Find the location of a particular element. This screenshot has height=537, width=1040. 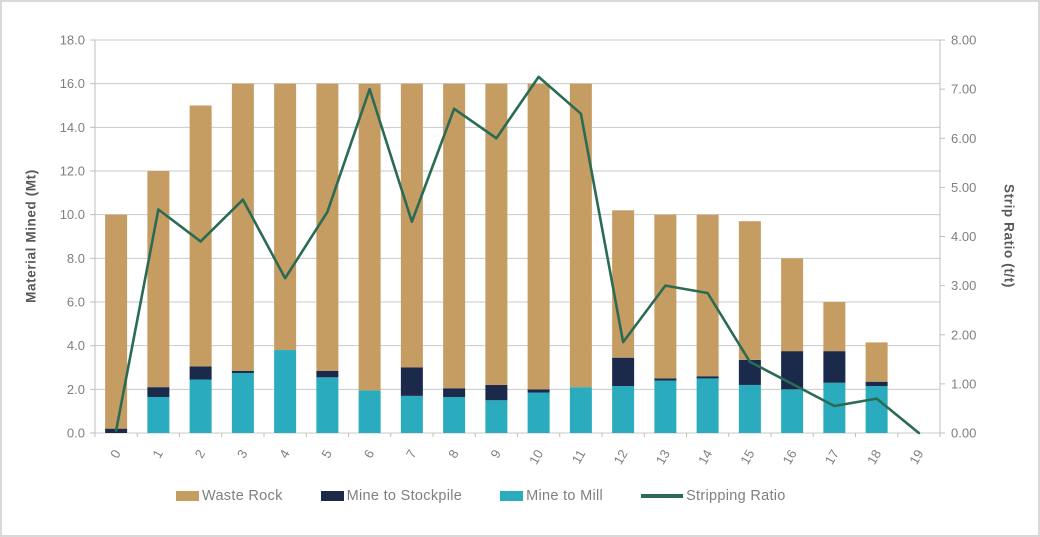

legend-item-mine-to-mill: Mine to Mill is located at coordinates (551, 496).